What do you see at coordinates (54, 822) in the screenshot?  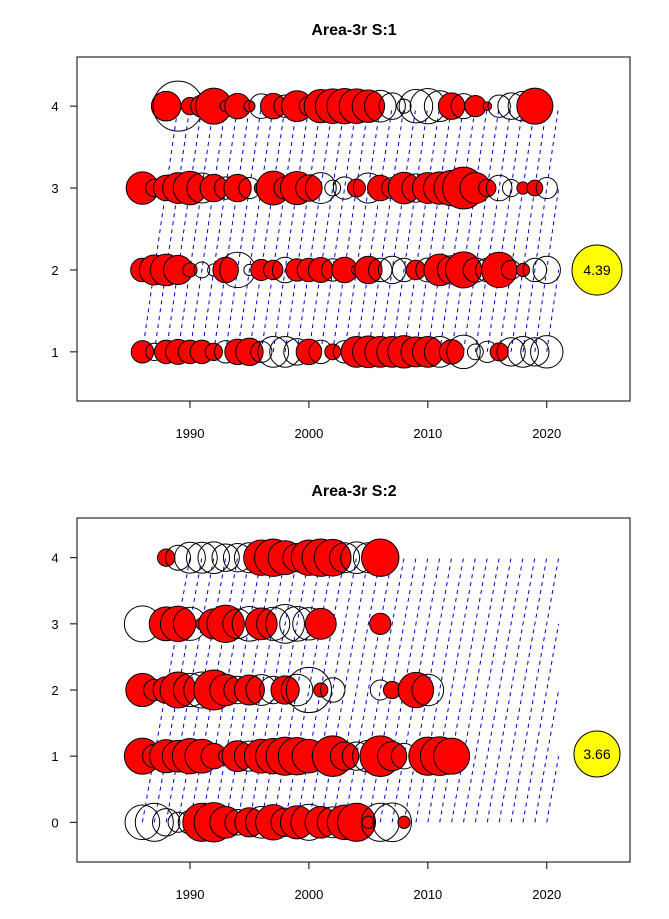 I see `y-tick-label: 0` at bounding box center [54, 822].